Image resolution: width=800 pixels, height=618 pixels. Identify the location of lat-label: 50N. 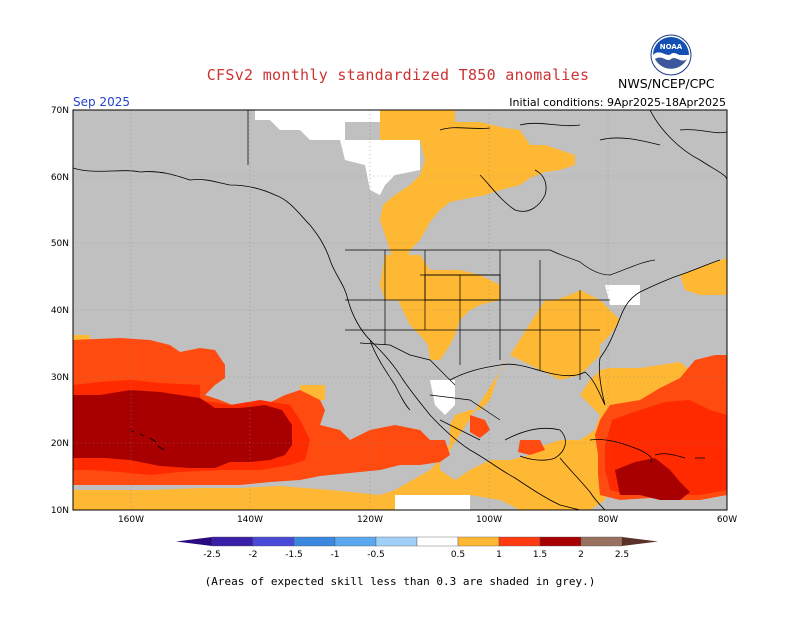
(60, 244).